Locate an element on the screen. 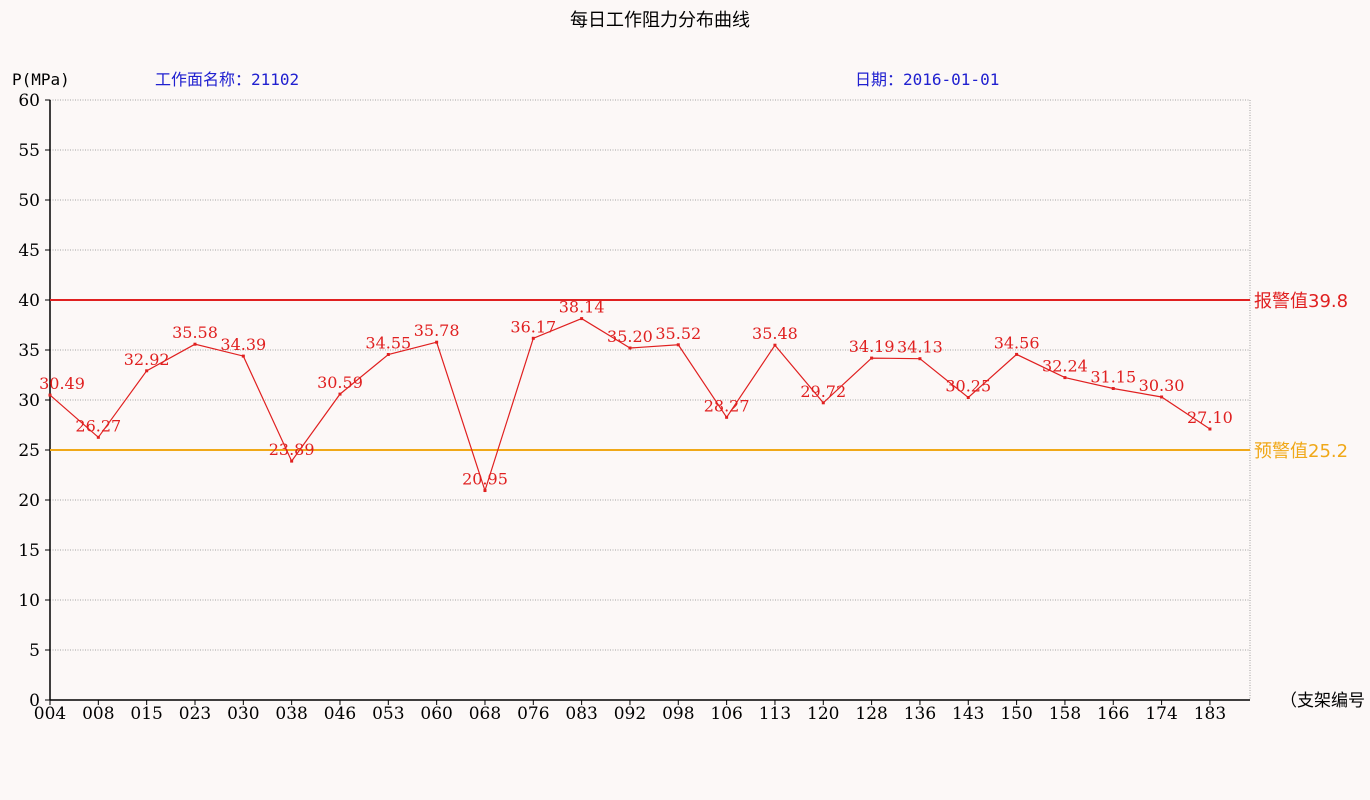  data-label: 34.13 is located at coordinates (920, 347).